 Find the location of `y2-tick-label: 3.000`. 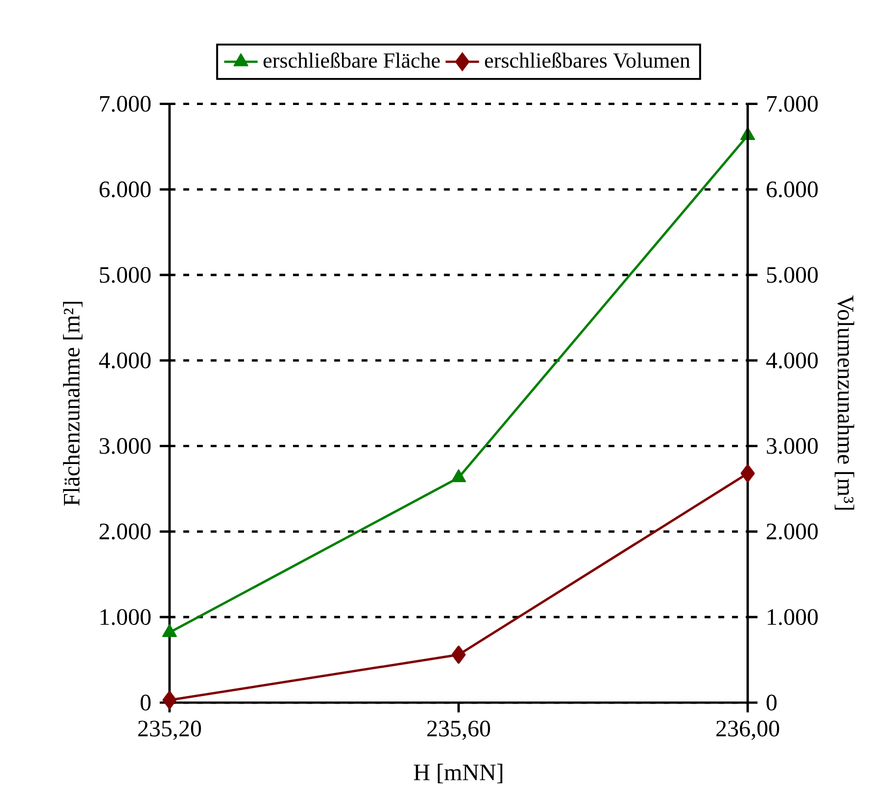

y2-tick-label: 3.000 is located at coordinates (792, 446).